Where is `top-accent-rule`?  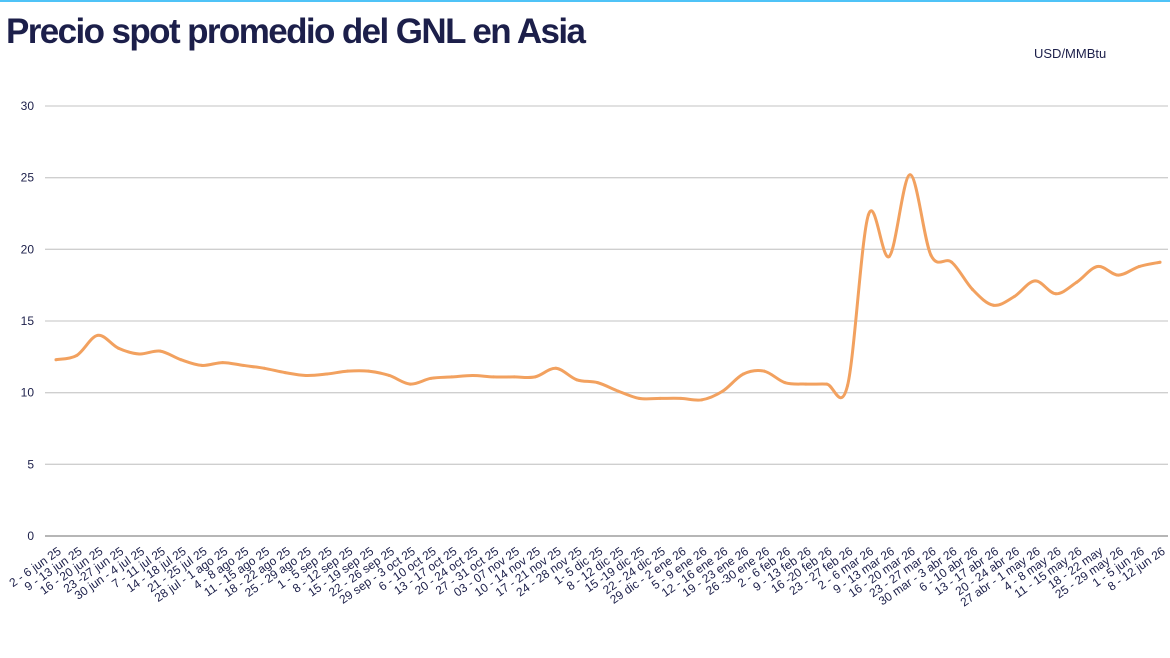 top-accent-rule is located at coordinates (585, 1).